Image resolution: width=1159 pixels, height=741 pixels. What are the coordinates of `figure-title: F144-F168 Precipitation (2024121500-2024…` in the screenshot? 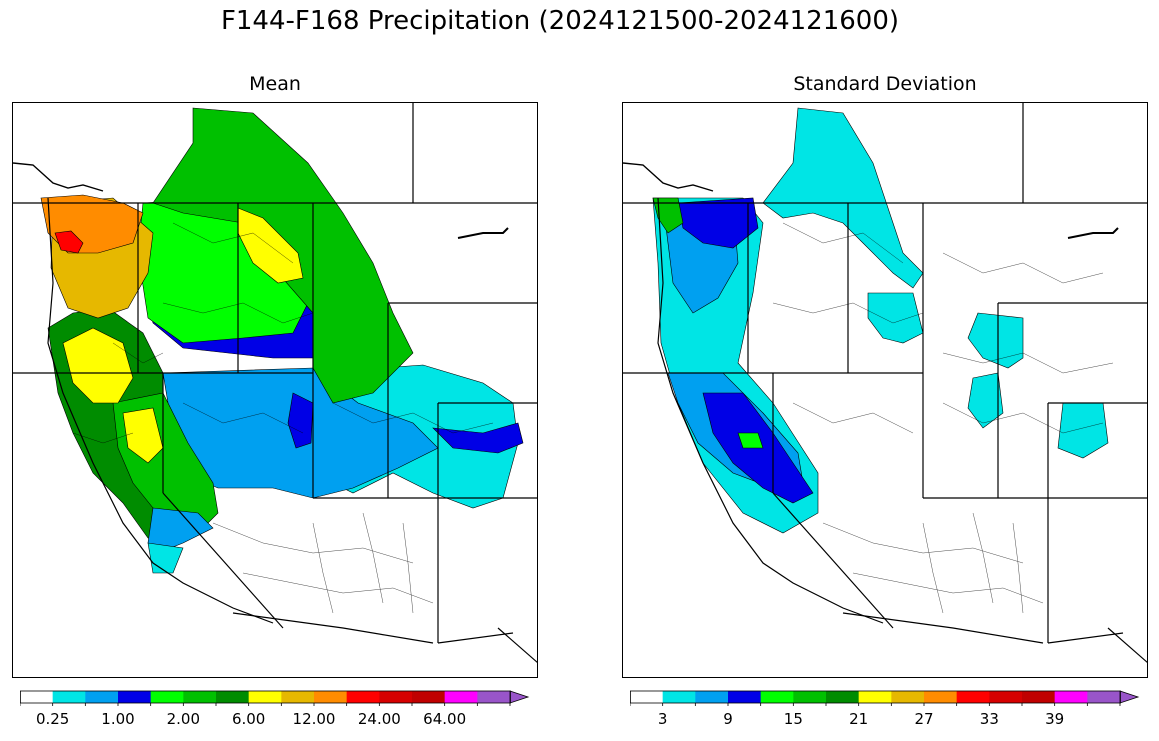 It's located at (560, 21).